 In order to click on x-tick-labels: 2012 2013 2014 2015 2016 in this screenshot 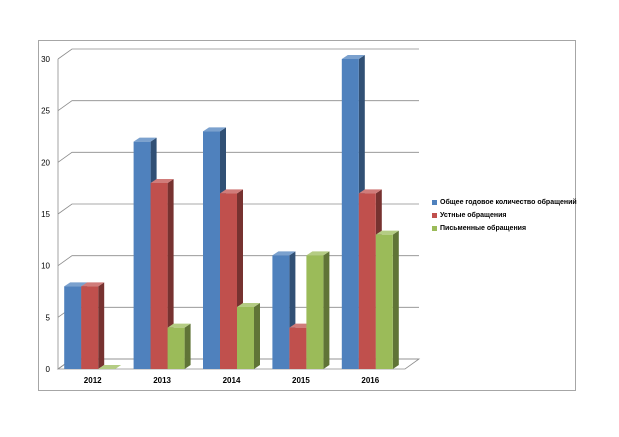, I will do `click(232, 380)`.